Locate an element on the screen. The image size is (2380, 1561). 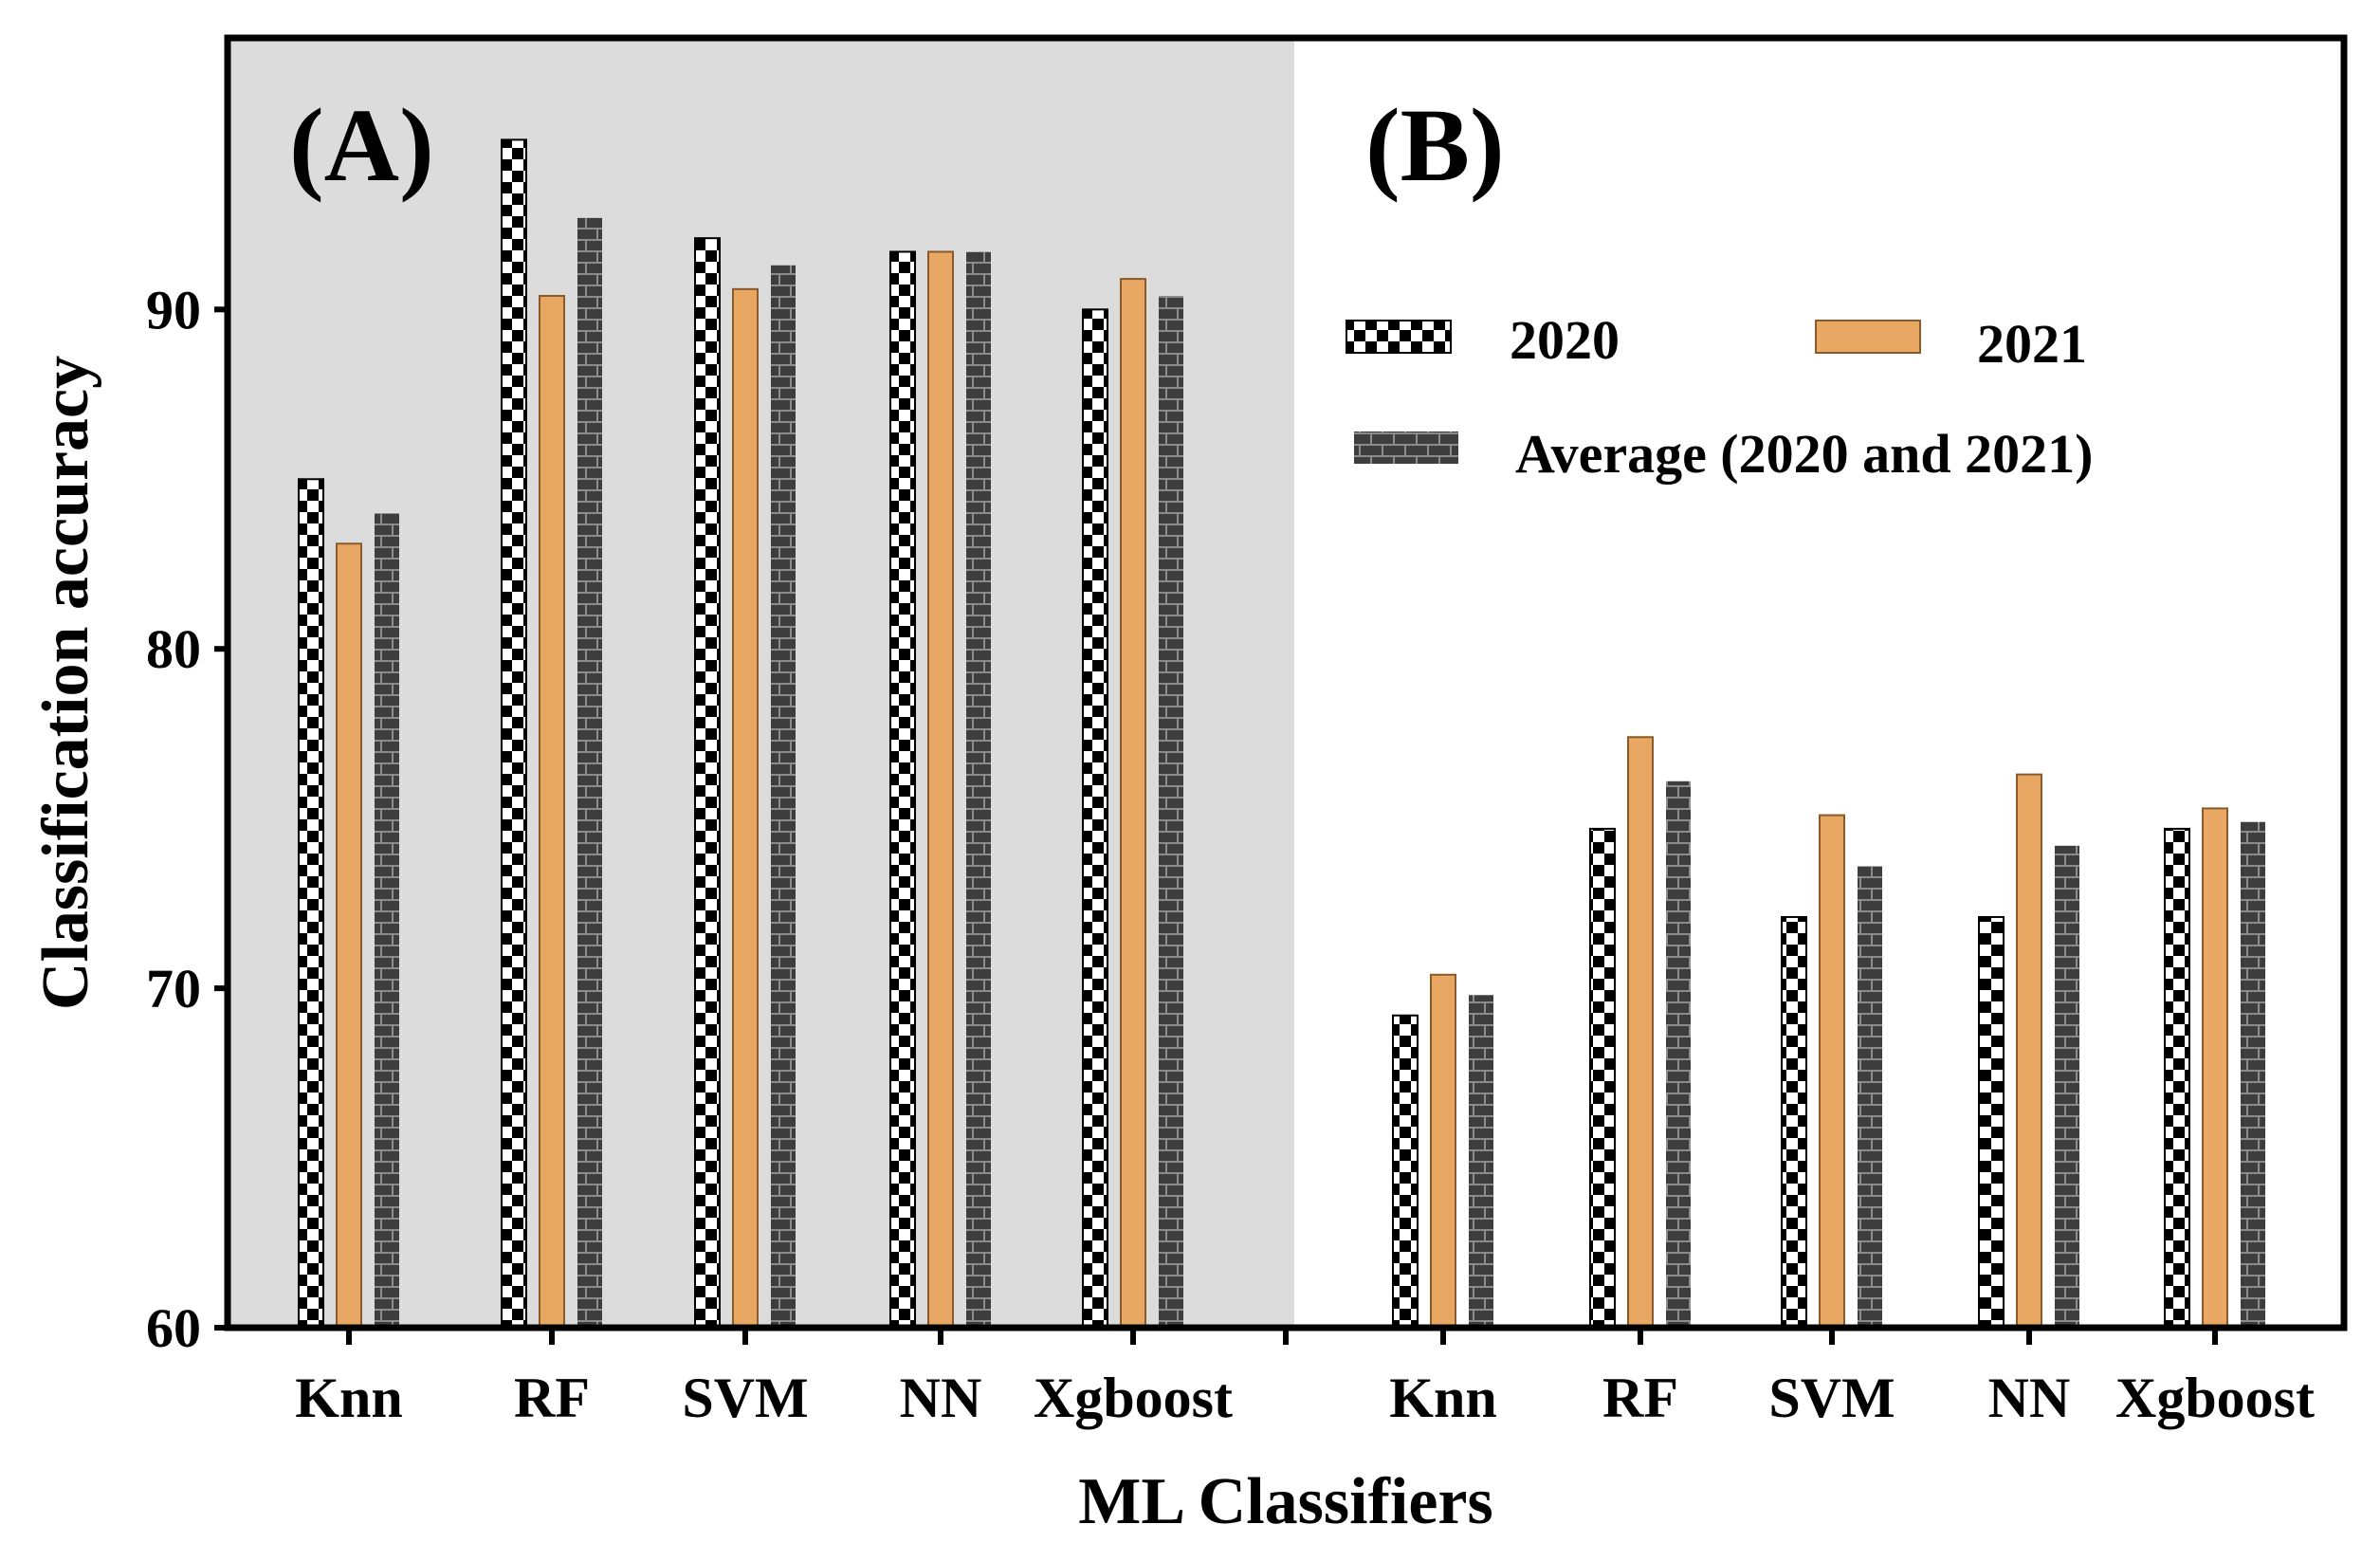
x-tick-label-panel-a-nn: NN is located at coordinates (941, 1398).